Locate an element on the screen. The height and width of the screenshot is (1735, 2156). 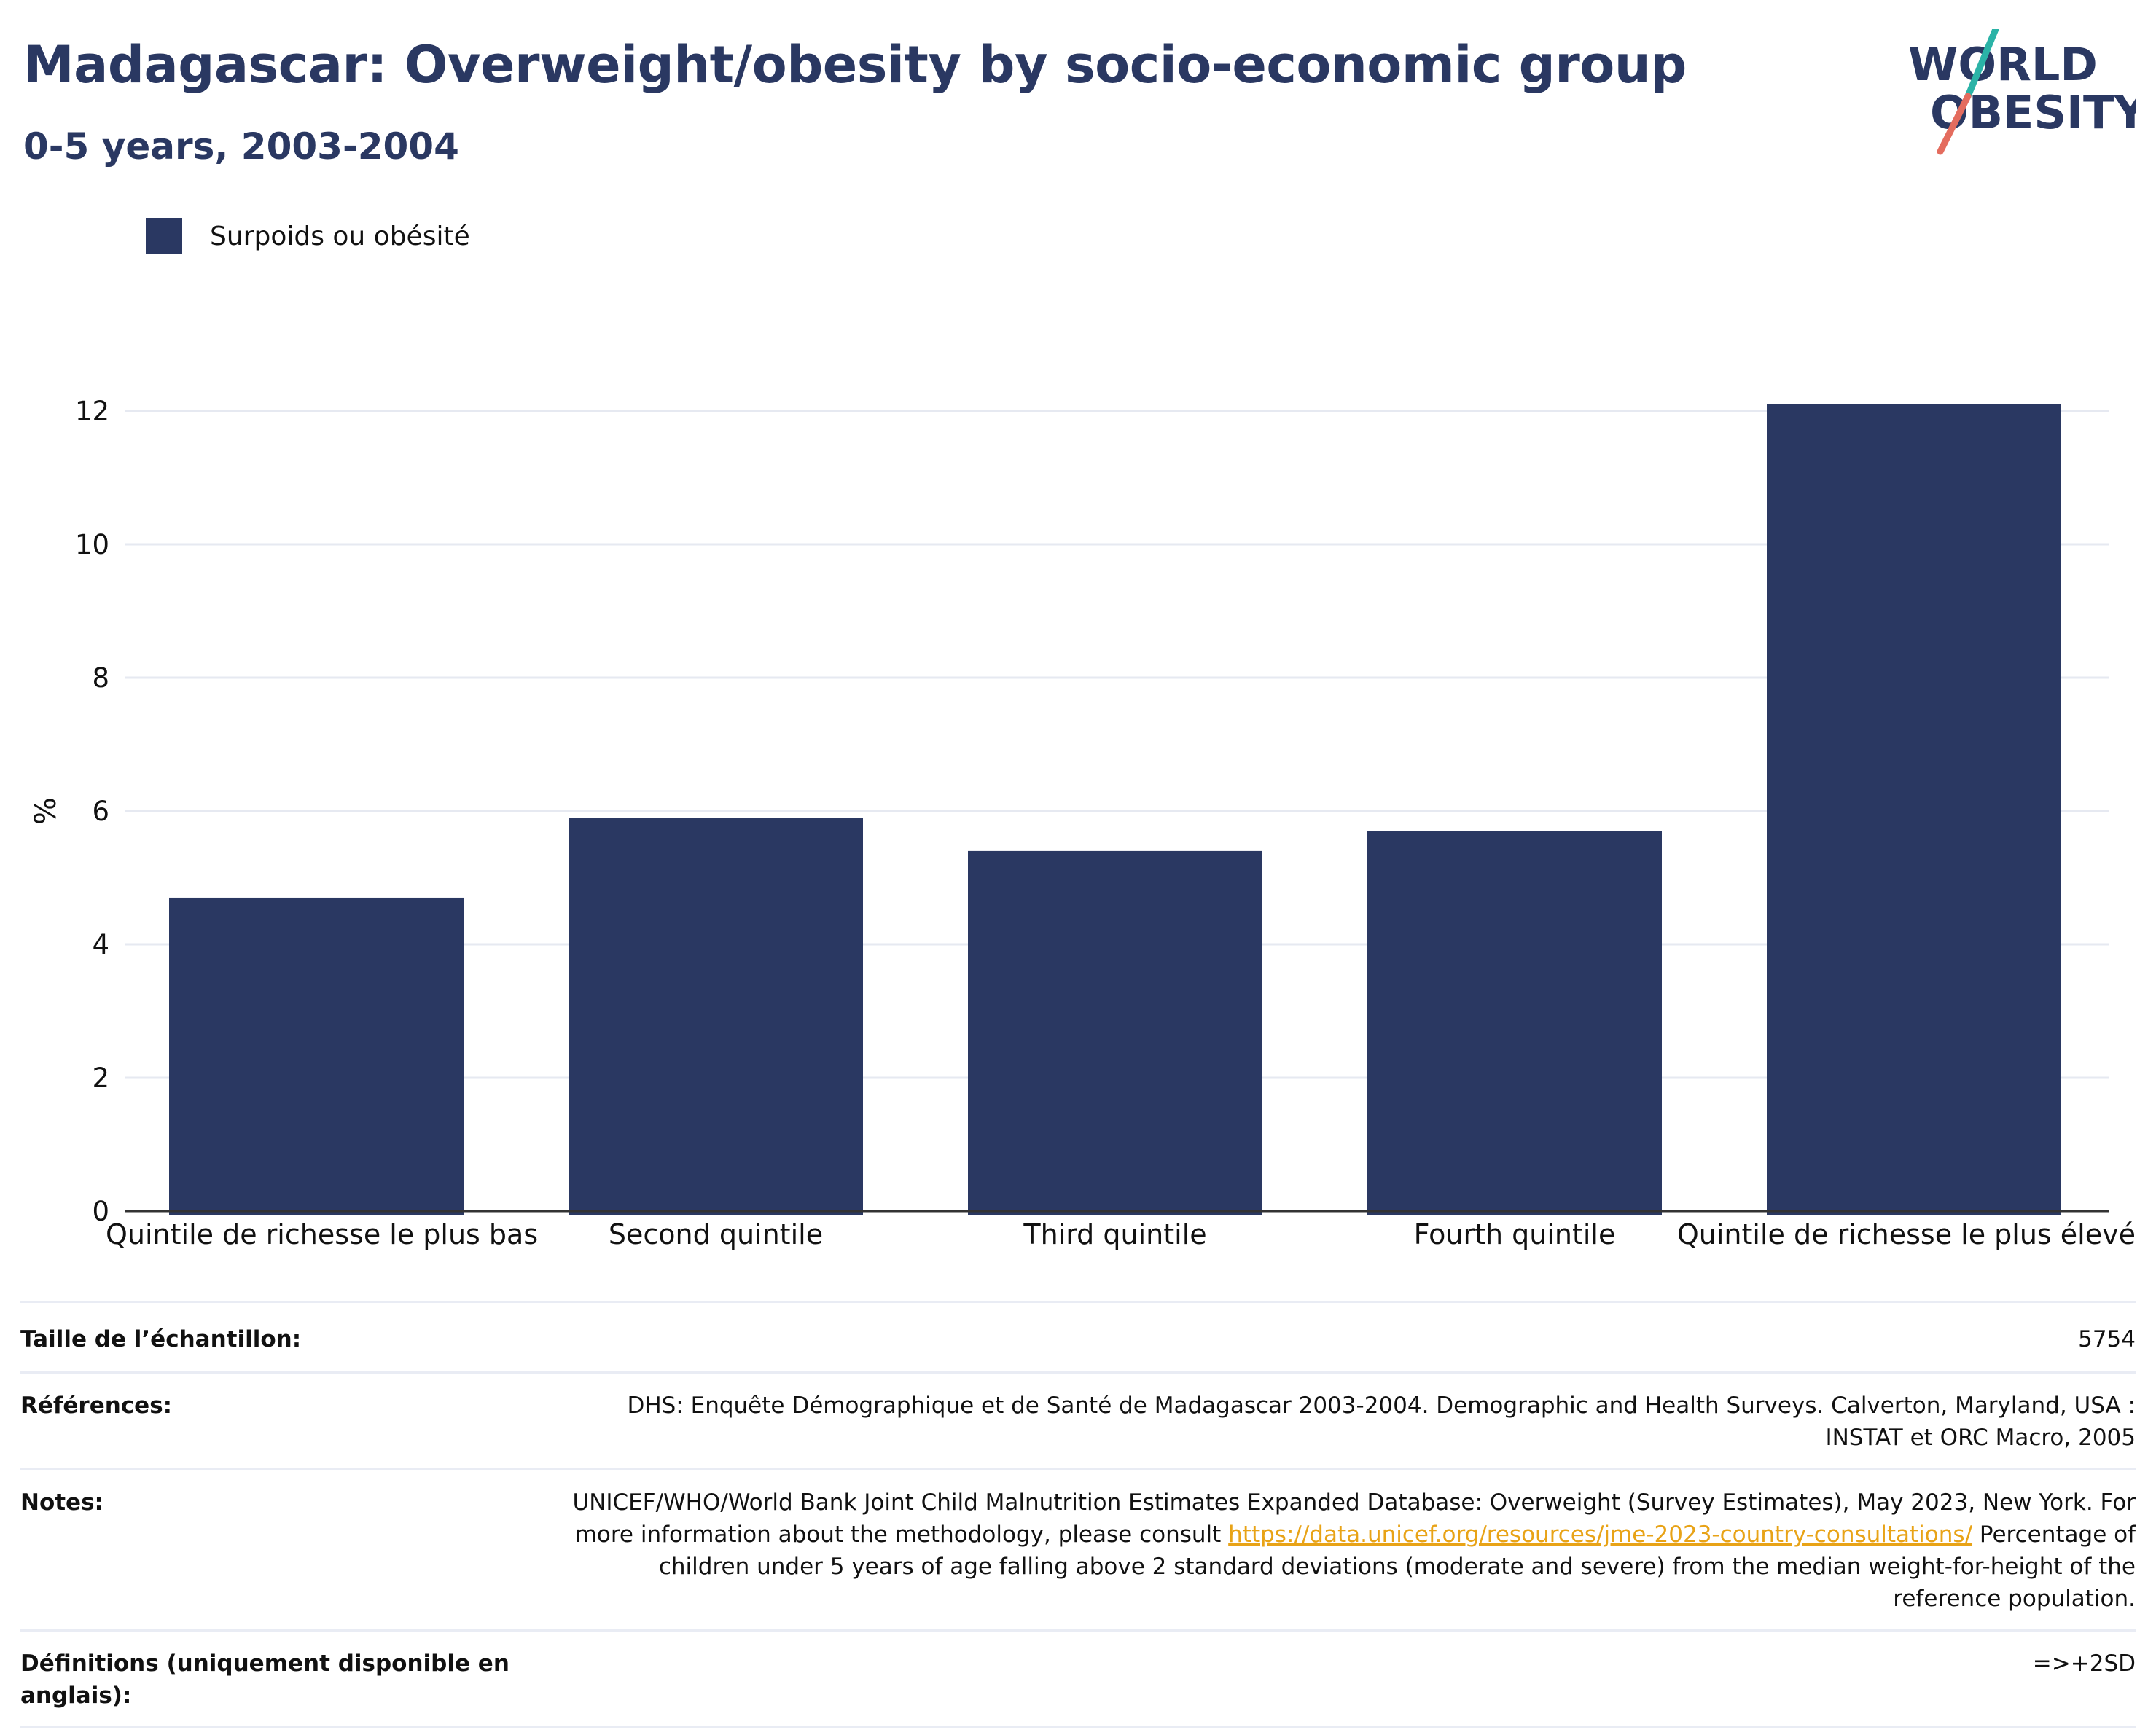
y-tick-label: 2 is located at coordinates (101, 1078).